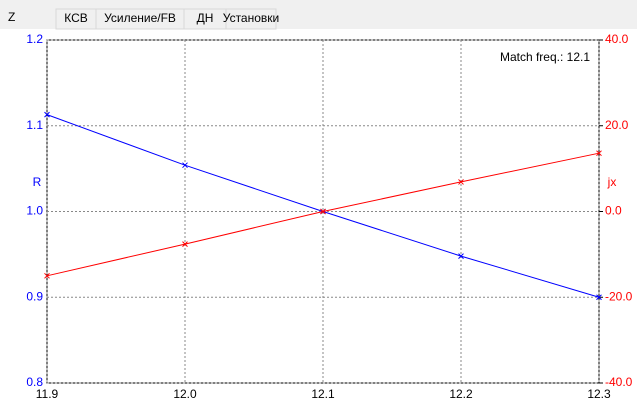 The width and height of the screenshot is (637, 406). I want to click on x-tick-label: 12.0, so click(185, 394).